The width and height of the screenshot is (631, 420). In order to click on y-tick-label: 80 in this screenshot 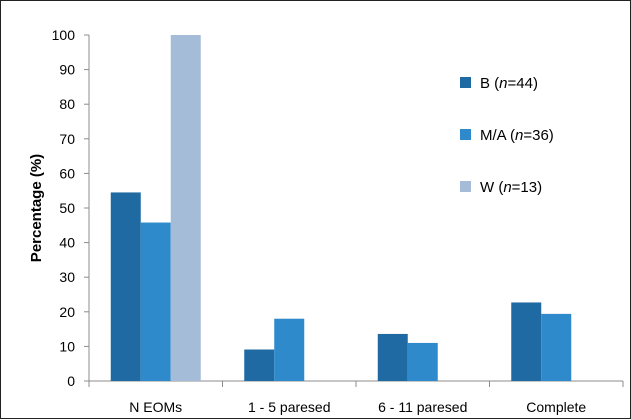, I will do `click(67, 104)`.